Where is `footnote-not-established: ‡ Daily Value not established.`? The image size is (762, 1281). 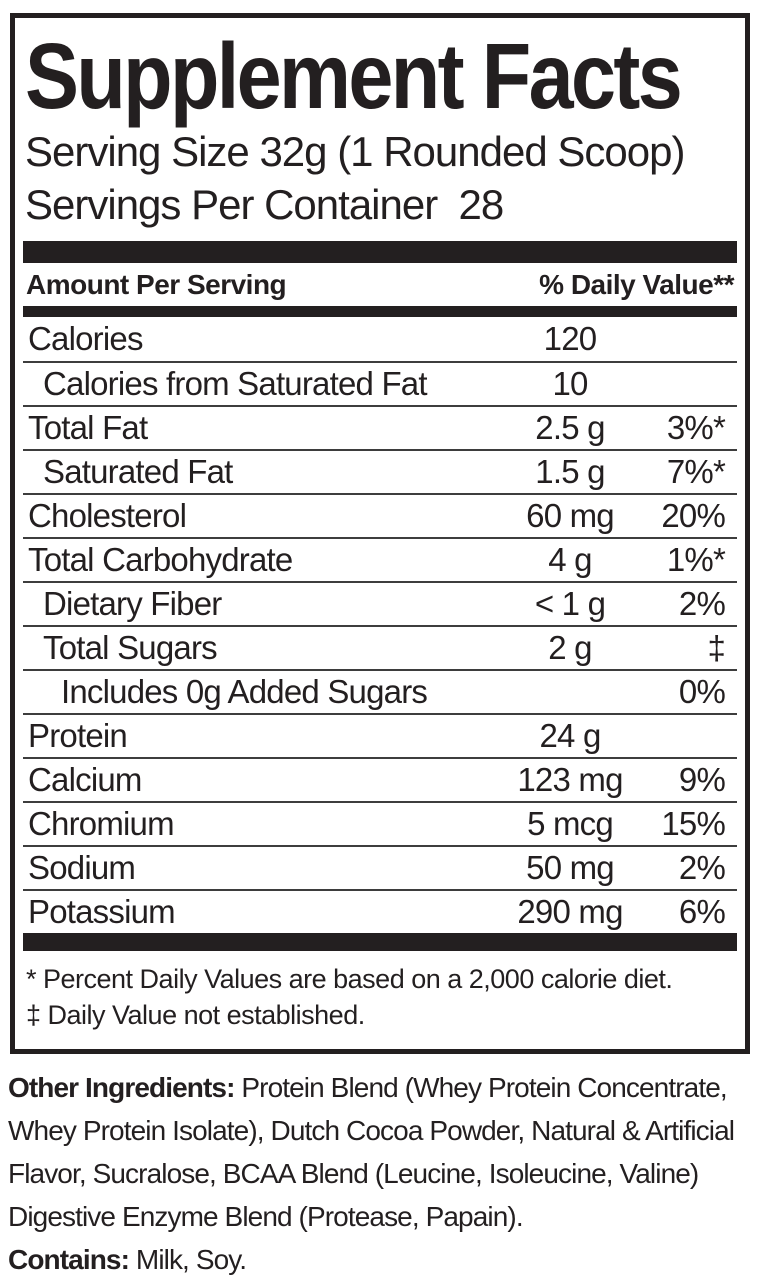 footnote-not-established: ‡ Daily Value not established. is located at coordinates (195, 1015).